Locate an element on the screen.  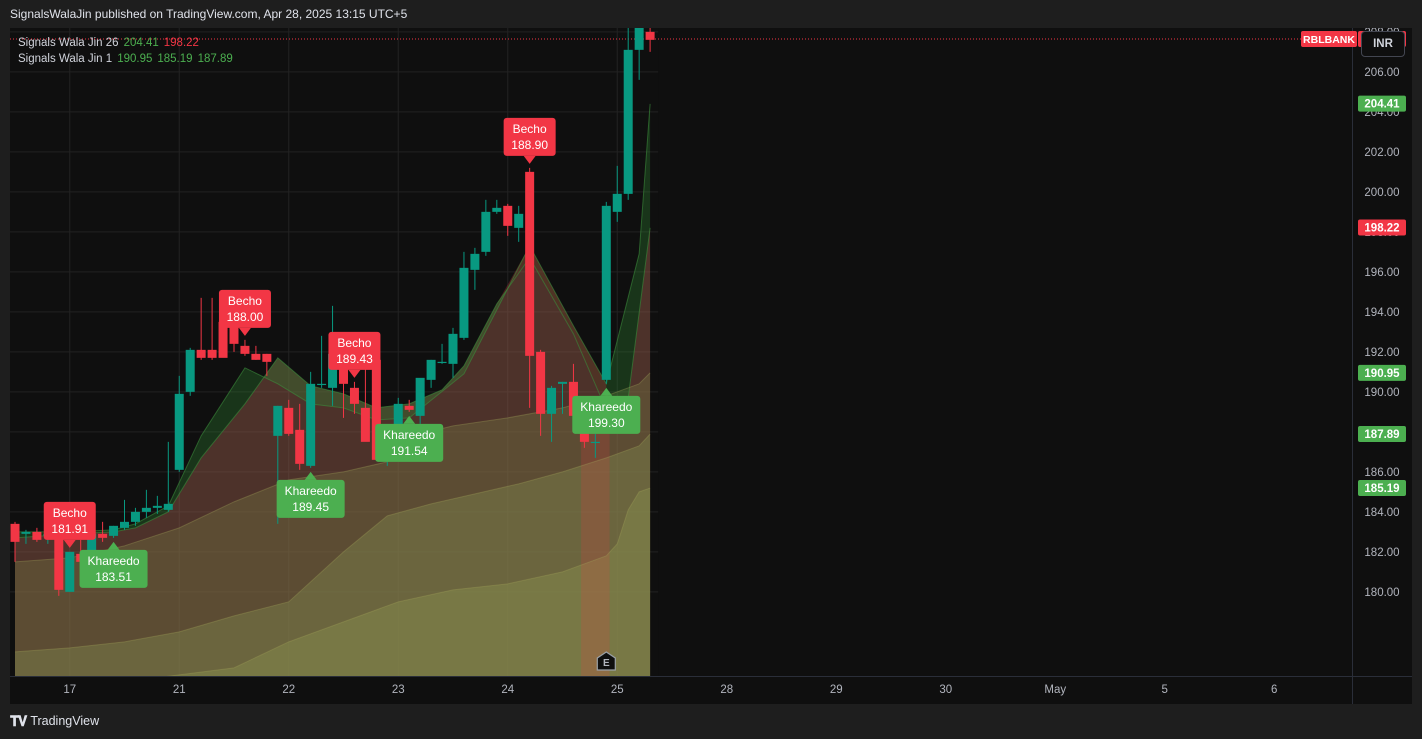
x-tick-label: 29 is located at coordinates (836, 690).